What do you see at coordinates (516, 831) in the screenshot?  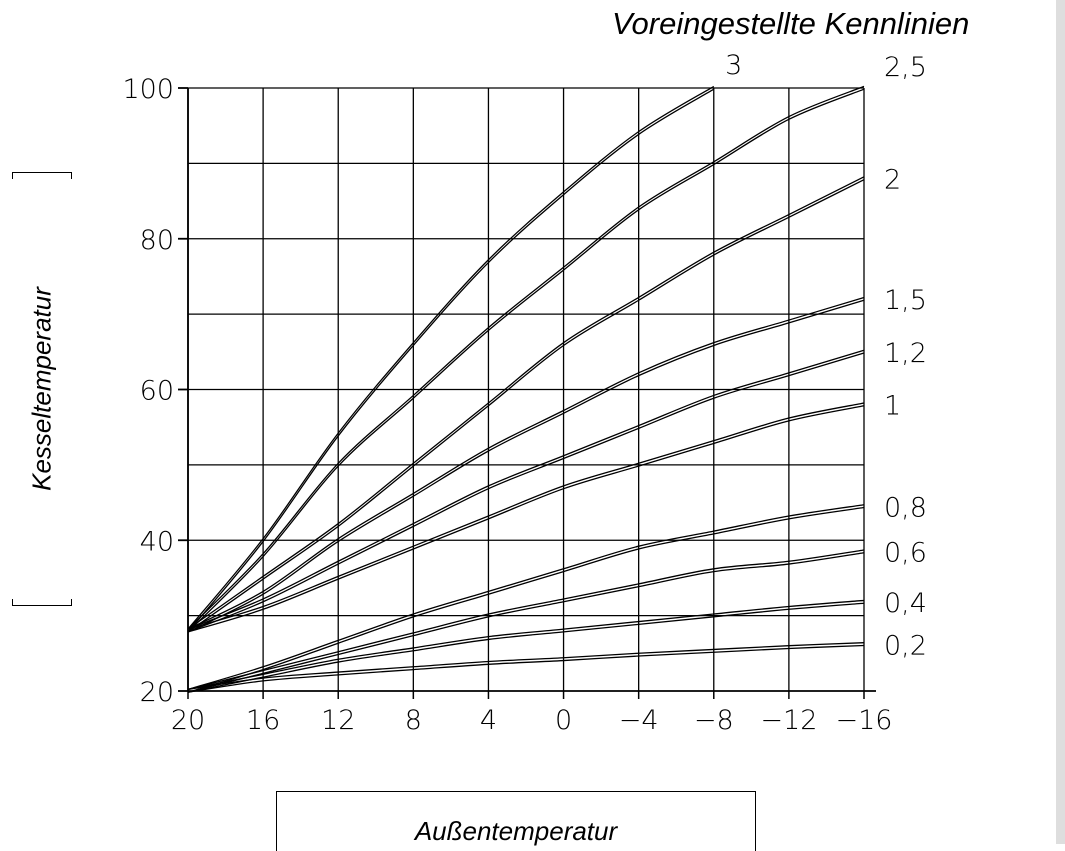 I see `x-axis-label: Außentemperatur` at bounding box center [516, 831].